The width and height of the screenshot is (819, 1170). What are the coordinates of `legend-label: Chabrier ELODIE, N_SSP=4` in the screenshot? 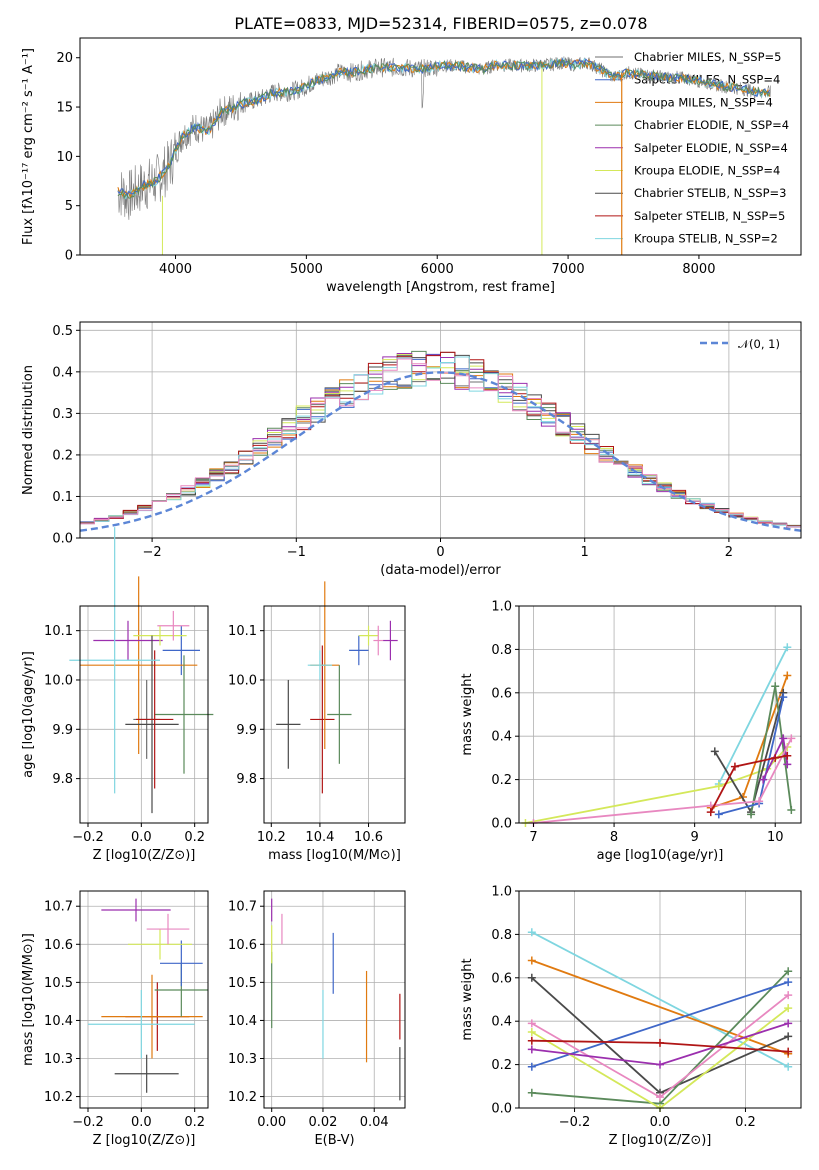 It's located at (711, 125).